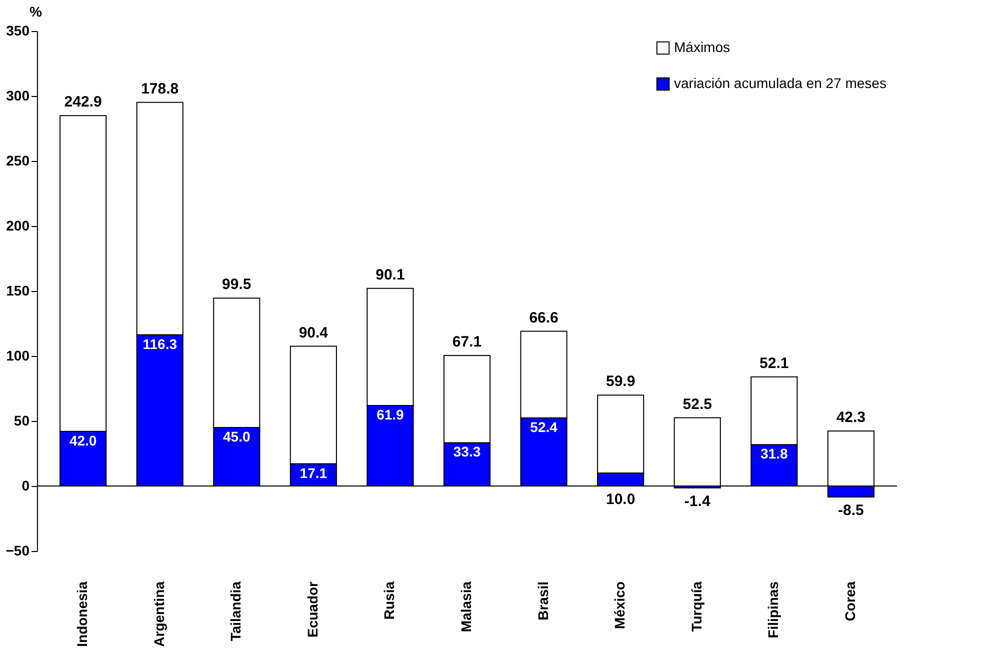  What do you see at coordinates (774, 363) in the screenshot?
I see `data-label: 52.1` at bounding box center [774, 363].